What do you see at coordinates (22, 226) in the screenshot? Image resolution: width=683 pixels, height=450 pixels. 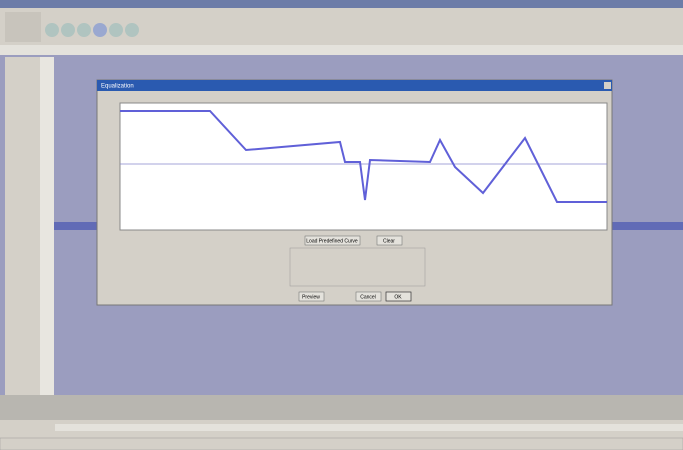 I see `track-panel` at bounding box center [22, 226].